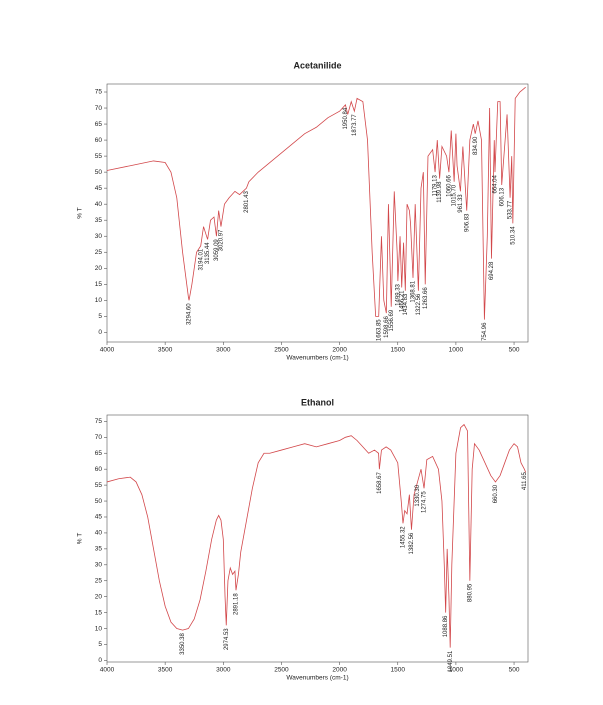 The image size is (603, 705). I want to click on peak-label: 1179.13, so click(436, 185).